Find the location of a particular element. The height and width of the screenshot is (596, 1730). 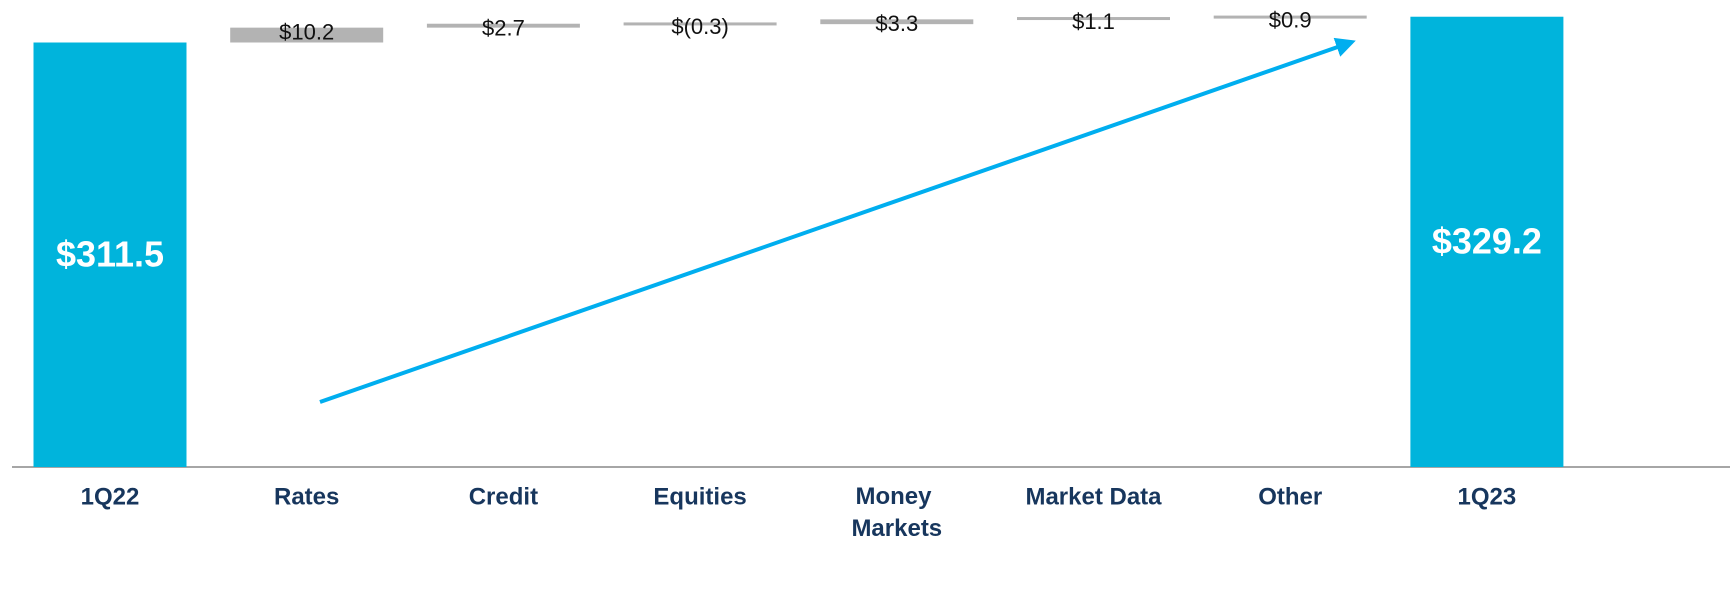

change-label: $10.2 is located at coordinates (306, 31).